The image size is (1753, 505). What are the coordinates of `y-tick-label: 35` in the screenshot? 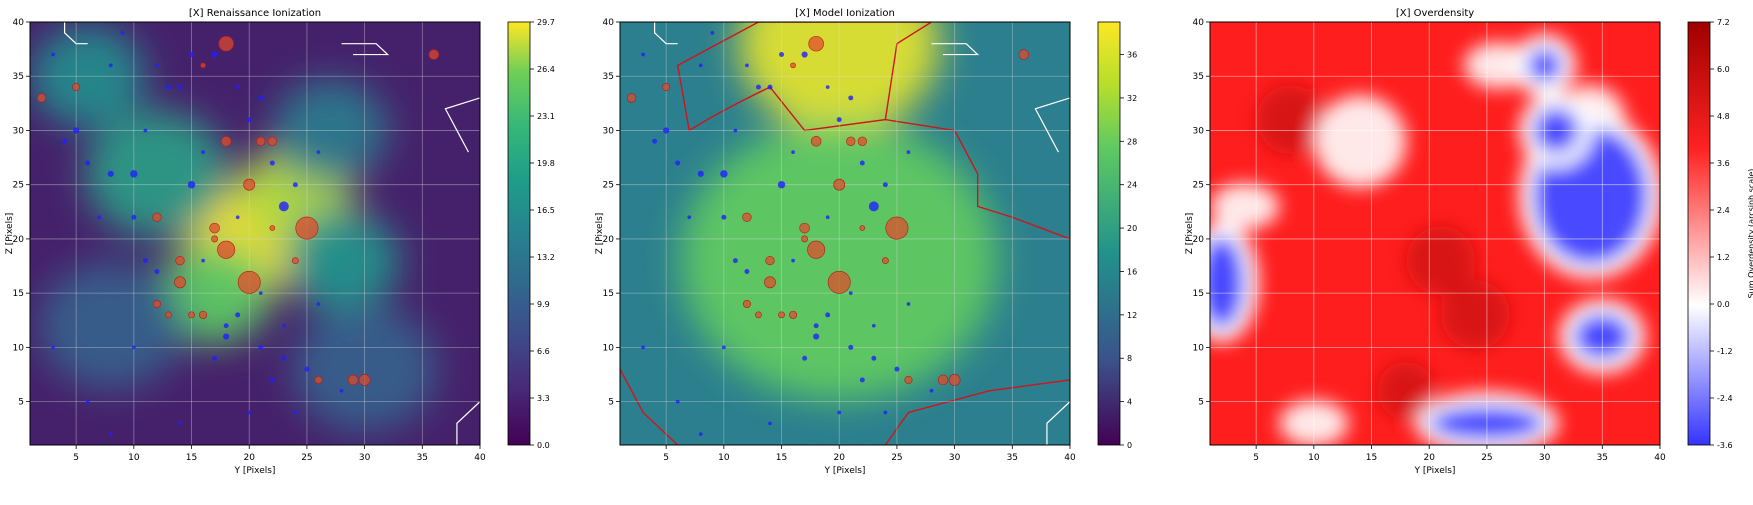 It's located at (1198, 77).